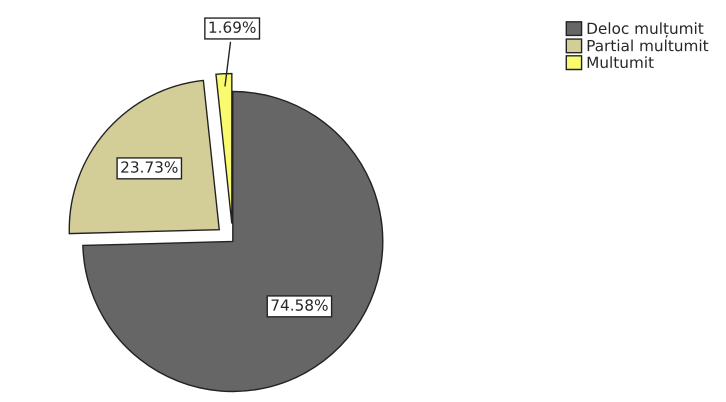 This screenshot has height=402, width=726. What do you see at coordinates (300, 305) in the screenshot?
I see `data-label: 74.58%` at bounding box center [300, 305].